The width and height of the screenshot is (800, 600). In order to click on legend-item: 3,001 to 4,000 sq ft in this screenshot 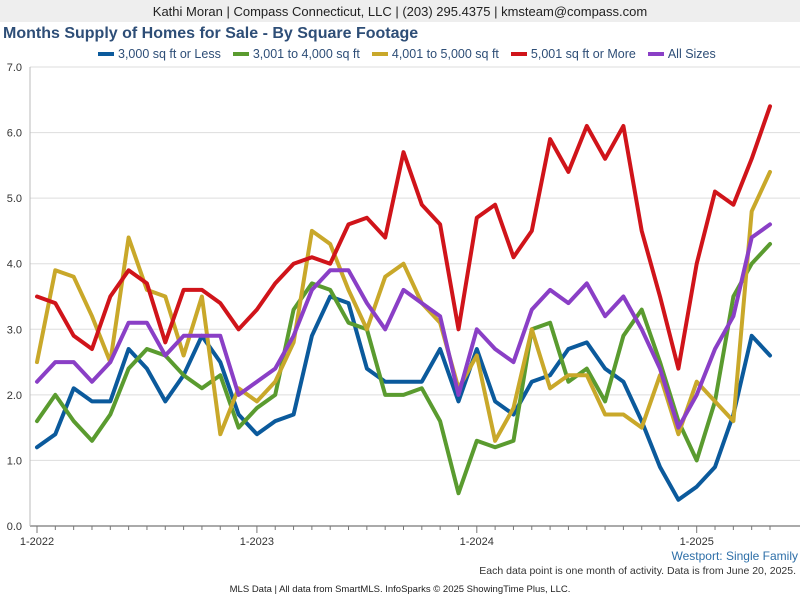, I will do `click(296, 54)`.